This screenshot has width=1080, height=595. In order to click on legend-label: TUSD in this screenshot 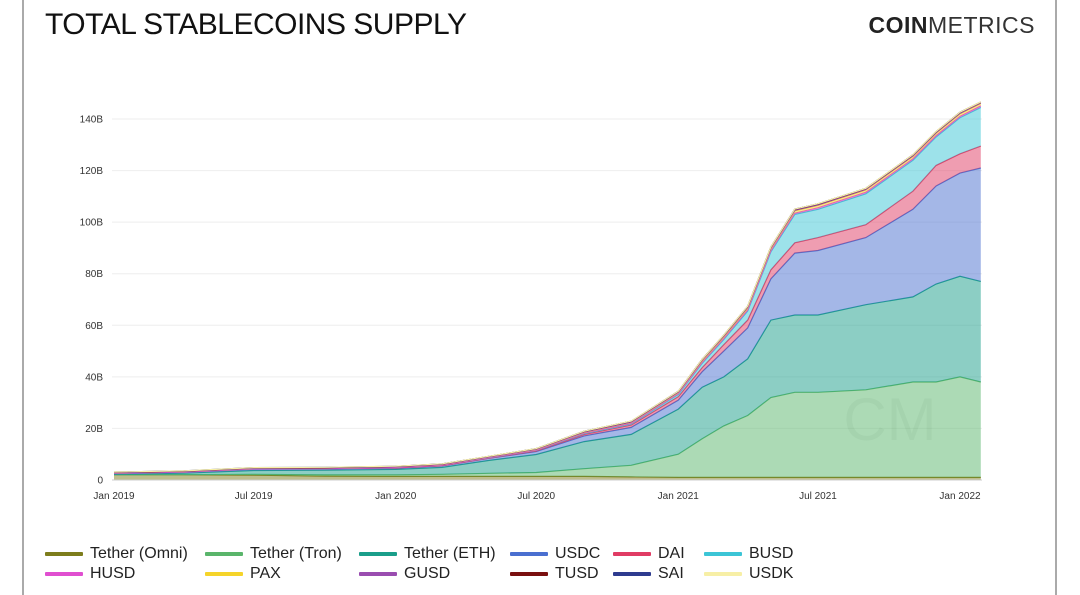, I will do `click(577, 573)`.